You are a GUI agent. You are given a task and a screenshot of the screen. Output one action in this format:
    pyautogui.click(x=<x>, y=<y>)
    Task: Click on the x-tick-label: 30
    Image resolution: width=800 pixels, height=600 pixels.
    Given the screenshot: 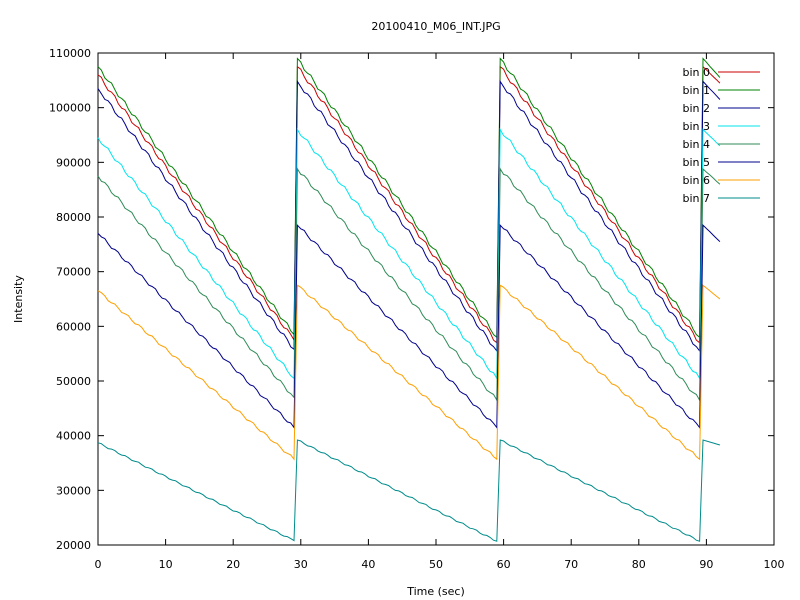 What is the action you would take?
    pyautogui.click(x=301, y=564)
    